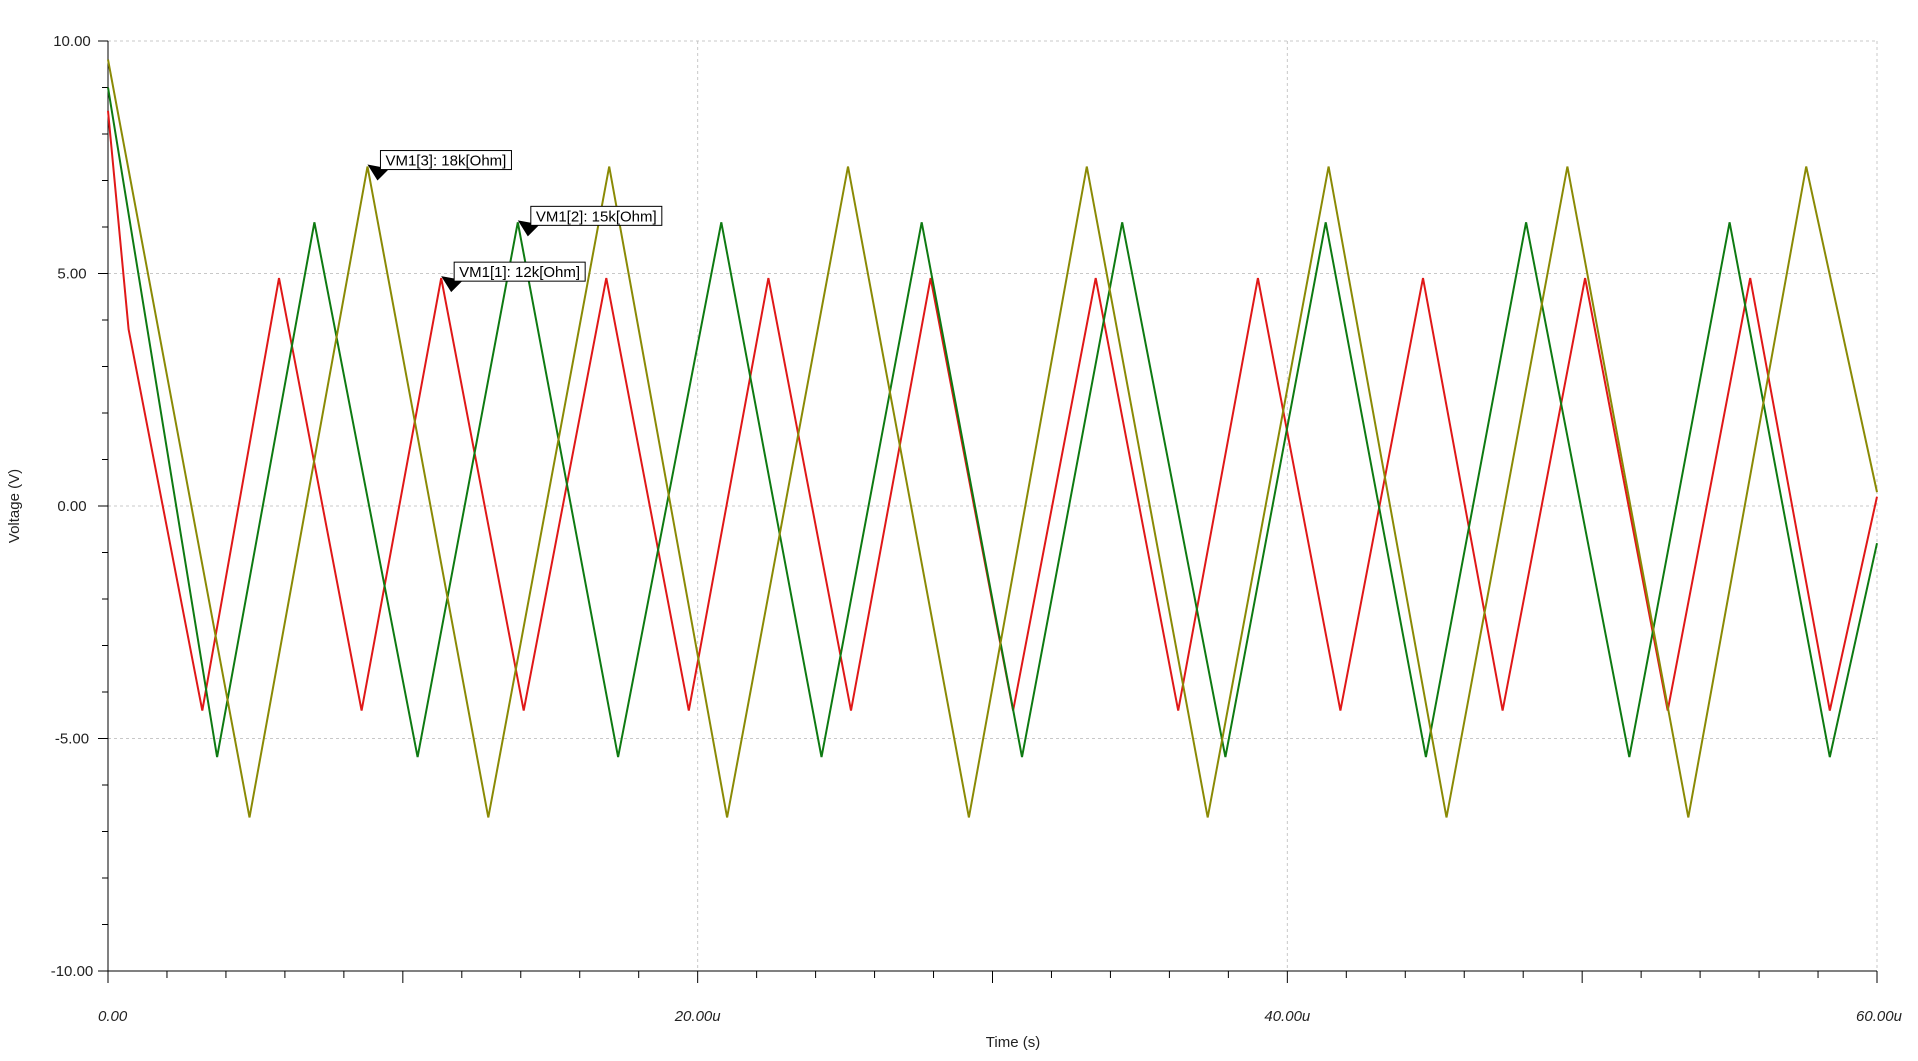  I want to click on y-tick-label: -10.00, so click(72, 971).